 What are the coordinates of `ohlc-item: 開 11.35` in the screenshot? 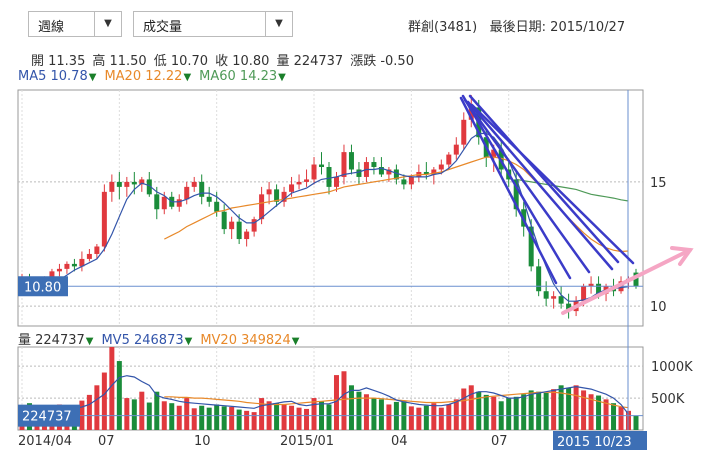 It's located at (58, 61).